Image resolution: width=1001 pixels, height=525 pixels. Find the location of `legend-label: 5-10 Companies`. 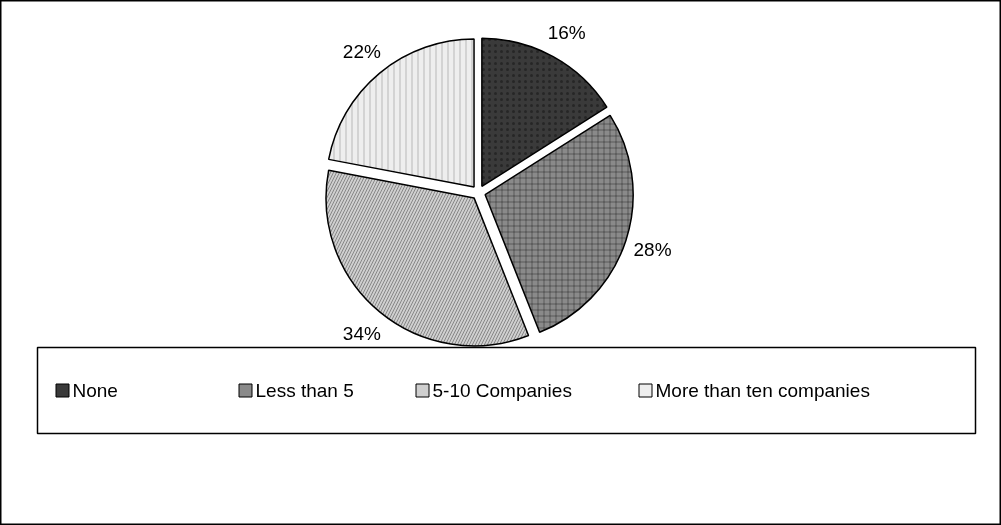

legend-label: 5-10 Companies is located at coordinates (502, 390).